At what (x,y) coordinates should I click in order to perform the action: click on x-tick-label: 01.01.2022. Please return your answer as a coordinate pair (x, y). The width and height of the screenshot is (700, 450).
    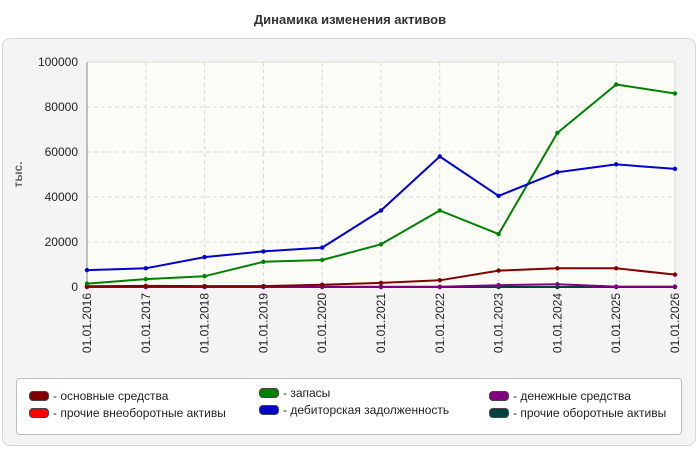
    Looking at the image, I should click on (440, 323).